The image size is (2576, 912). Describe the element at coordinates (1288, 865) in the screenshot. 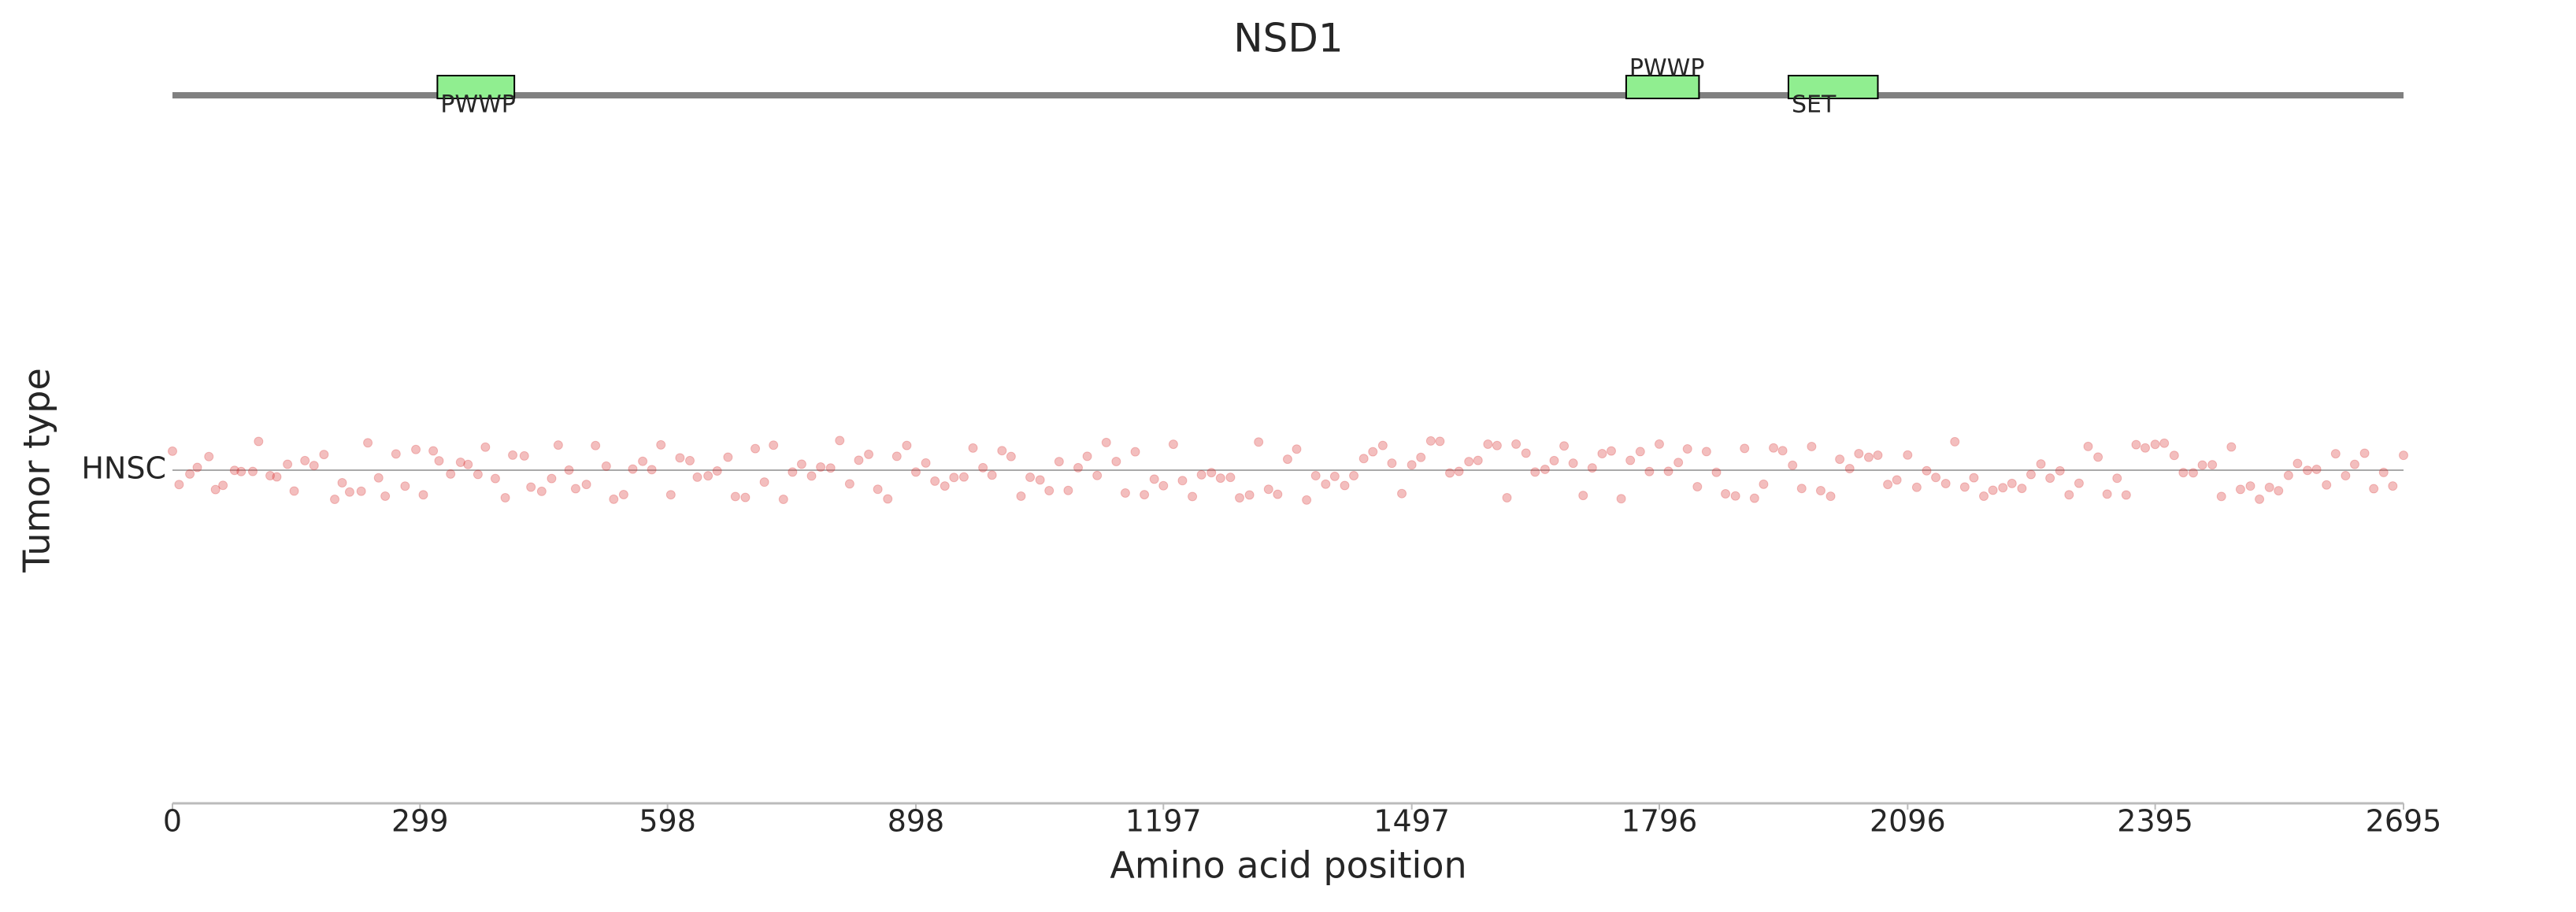

I see `x-axis-label: Amino acid position` at that location.